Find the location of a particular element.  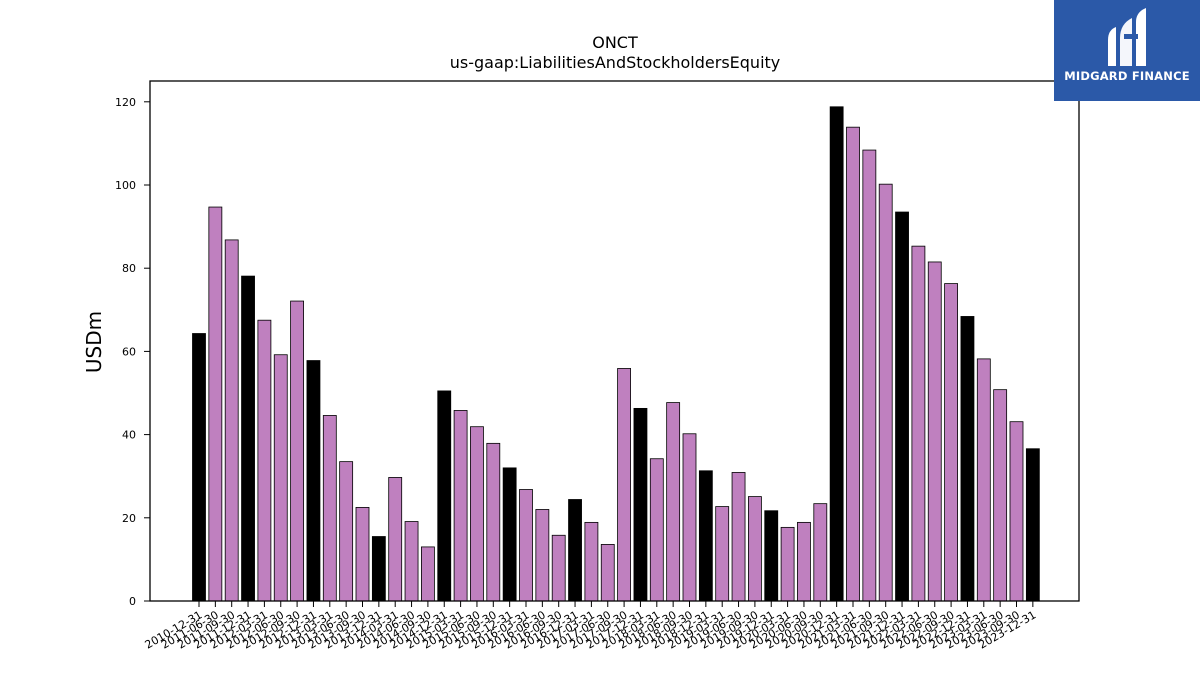

chart-subtitle: us-gaap:LiabilitiesAndStockholdersEquity is located at coordinates (615, 62).